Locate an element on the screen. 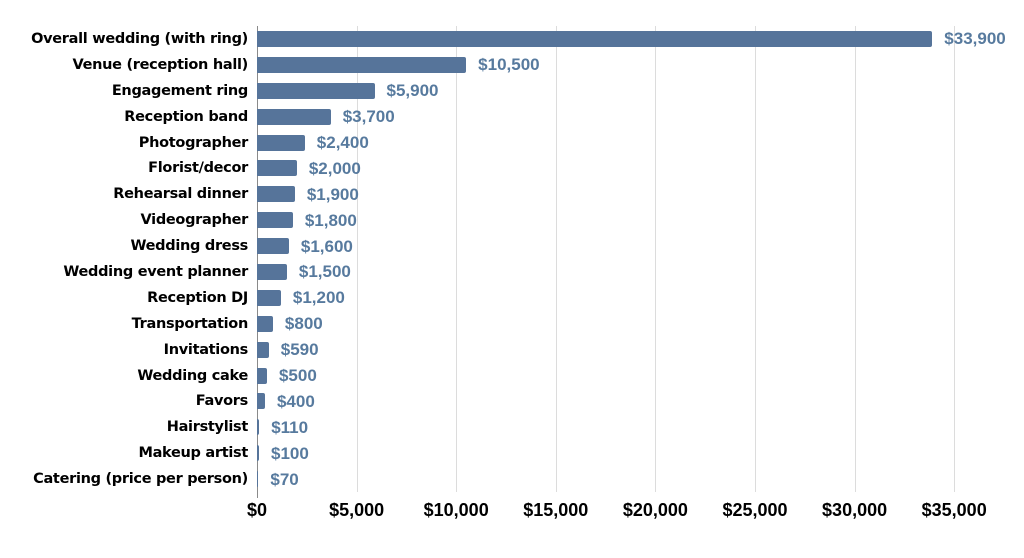 The height and width of the screenshot is (558, 1024). bar-row: Florist/decor $2,000 is located at coordinates (512, 168).